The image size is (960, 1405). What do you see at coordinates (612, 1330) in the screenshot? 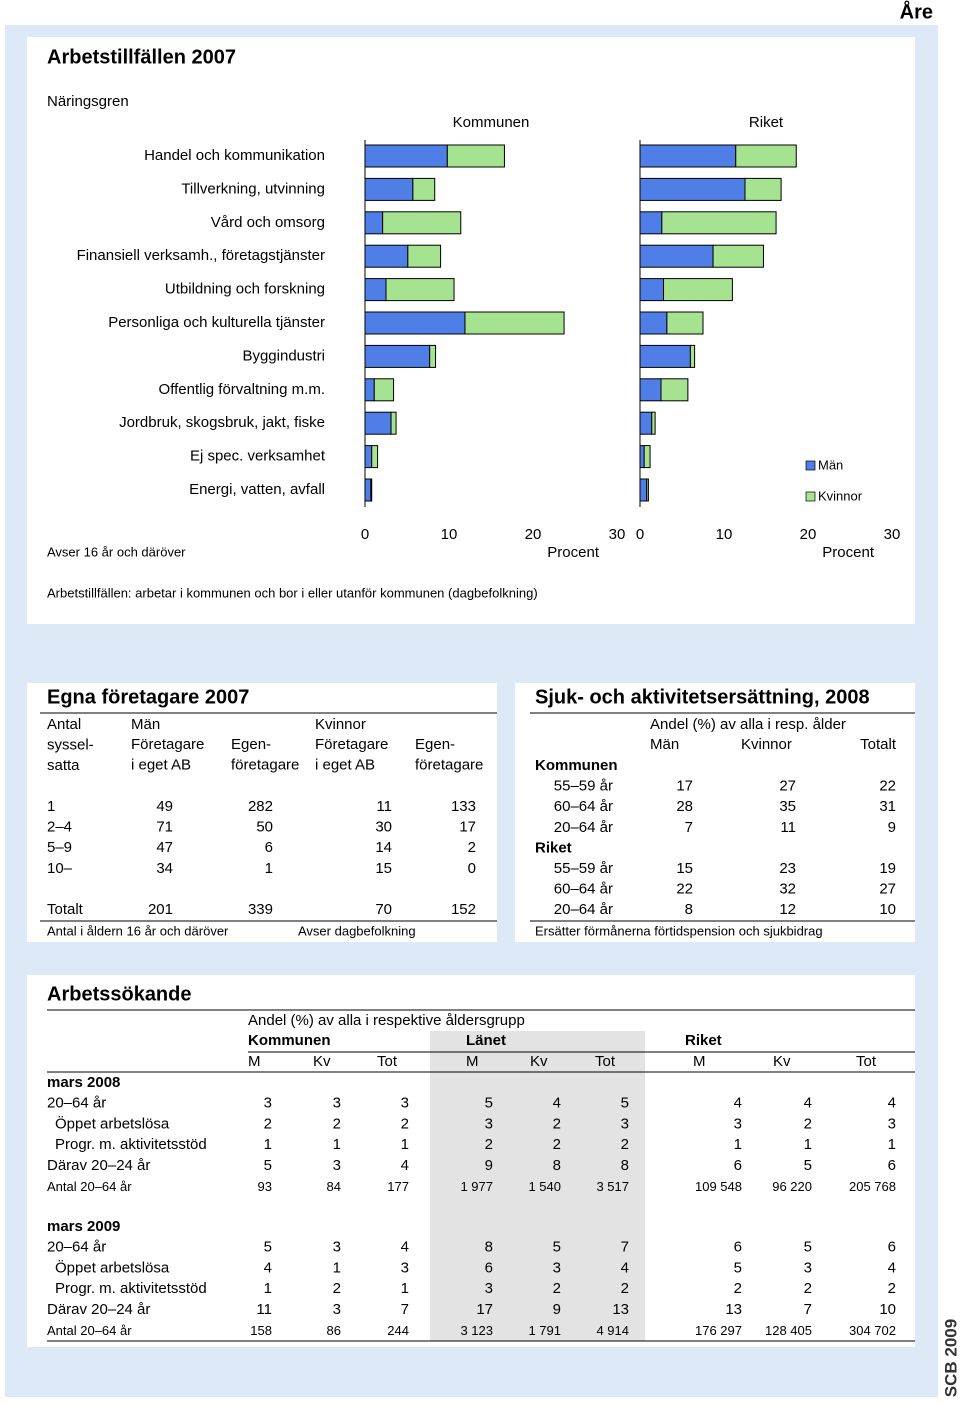
I see `table-cell: 4 914` at bounding box center [612, 1330].